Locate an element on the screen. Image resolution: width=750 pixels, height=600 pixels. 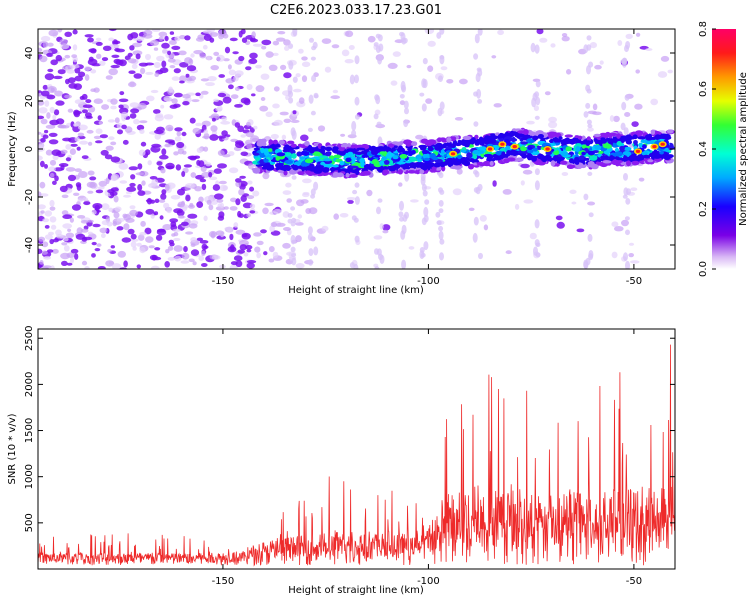
spectrogram-x-axis-label: Height of straight line (km) is located at coordinates (356, 290).